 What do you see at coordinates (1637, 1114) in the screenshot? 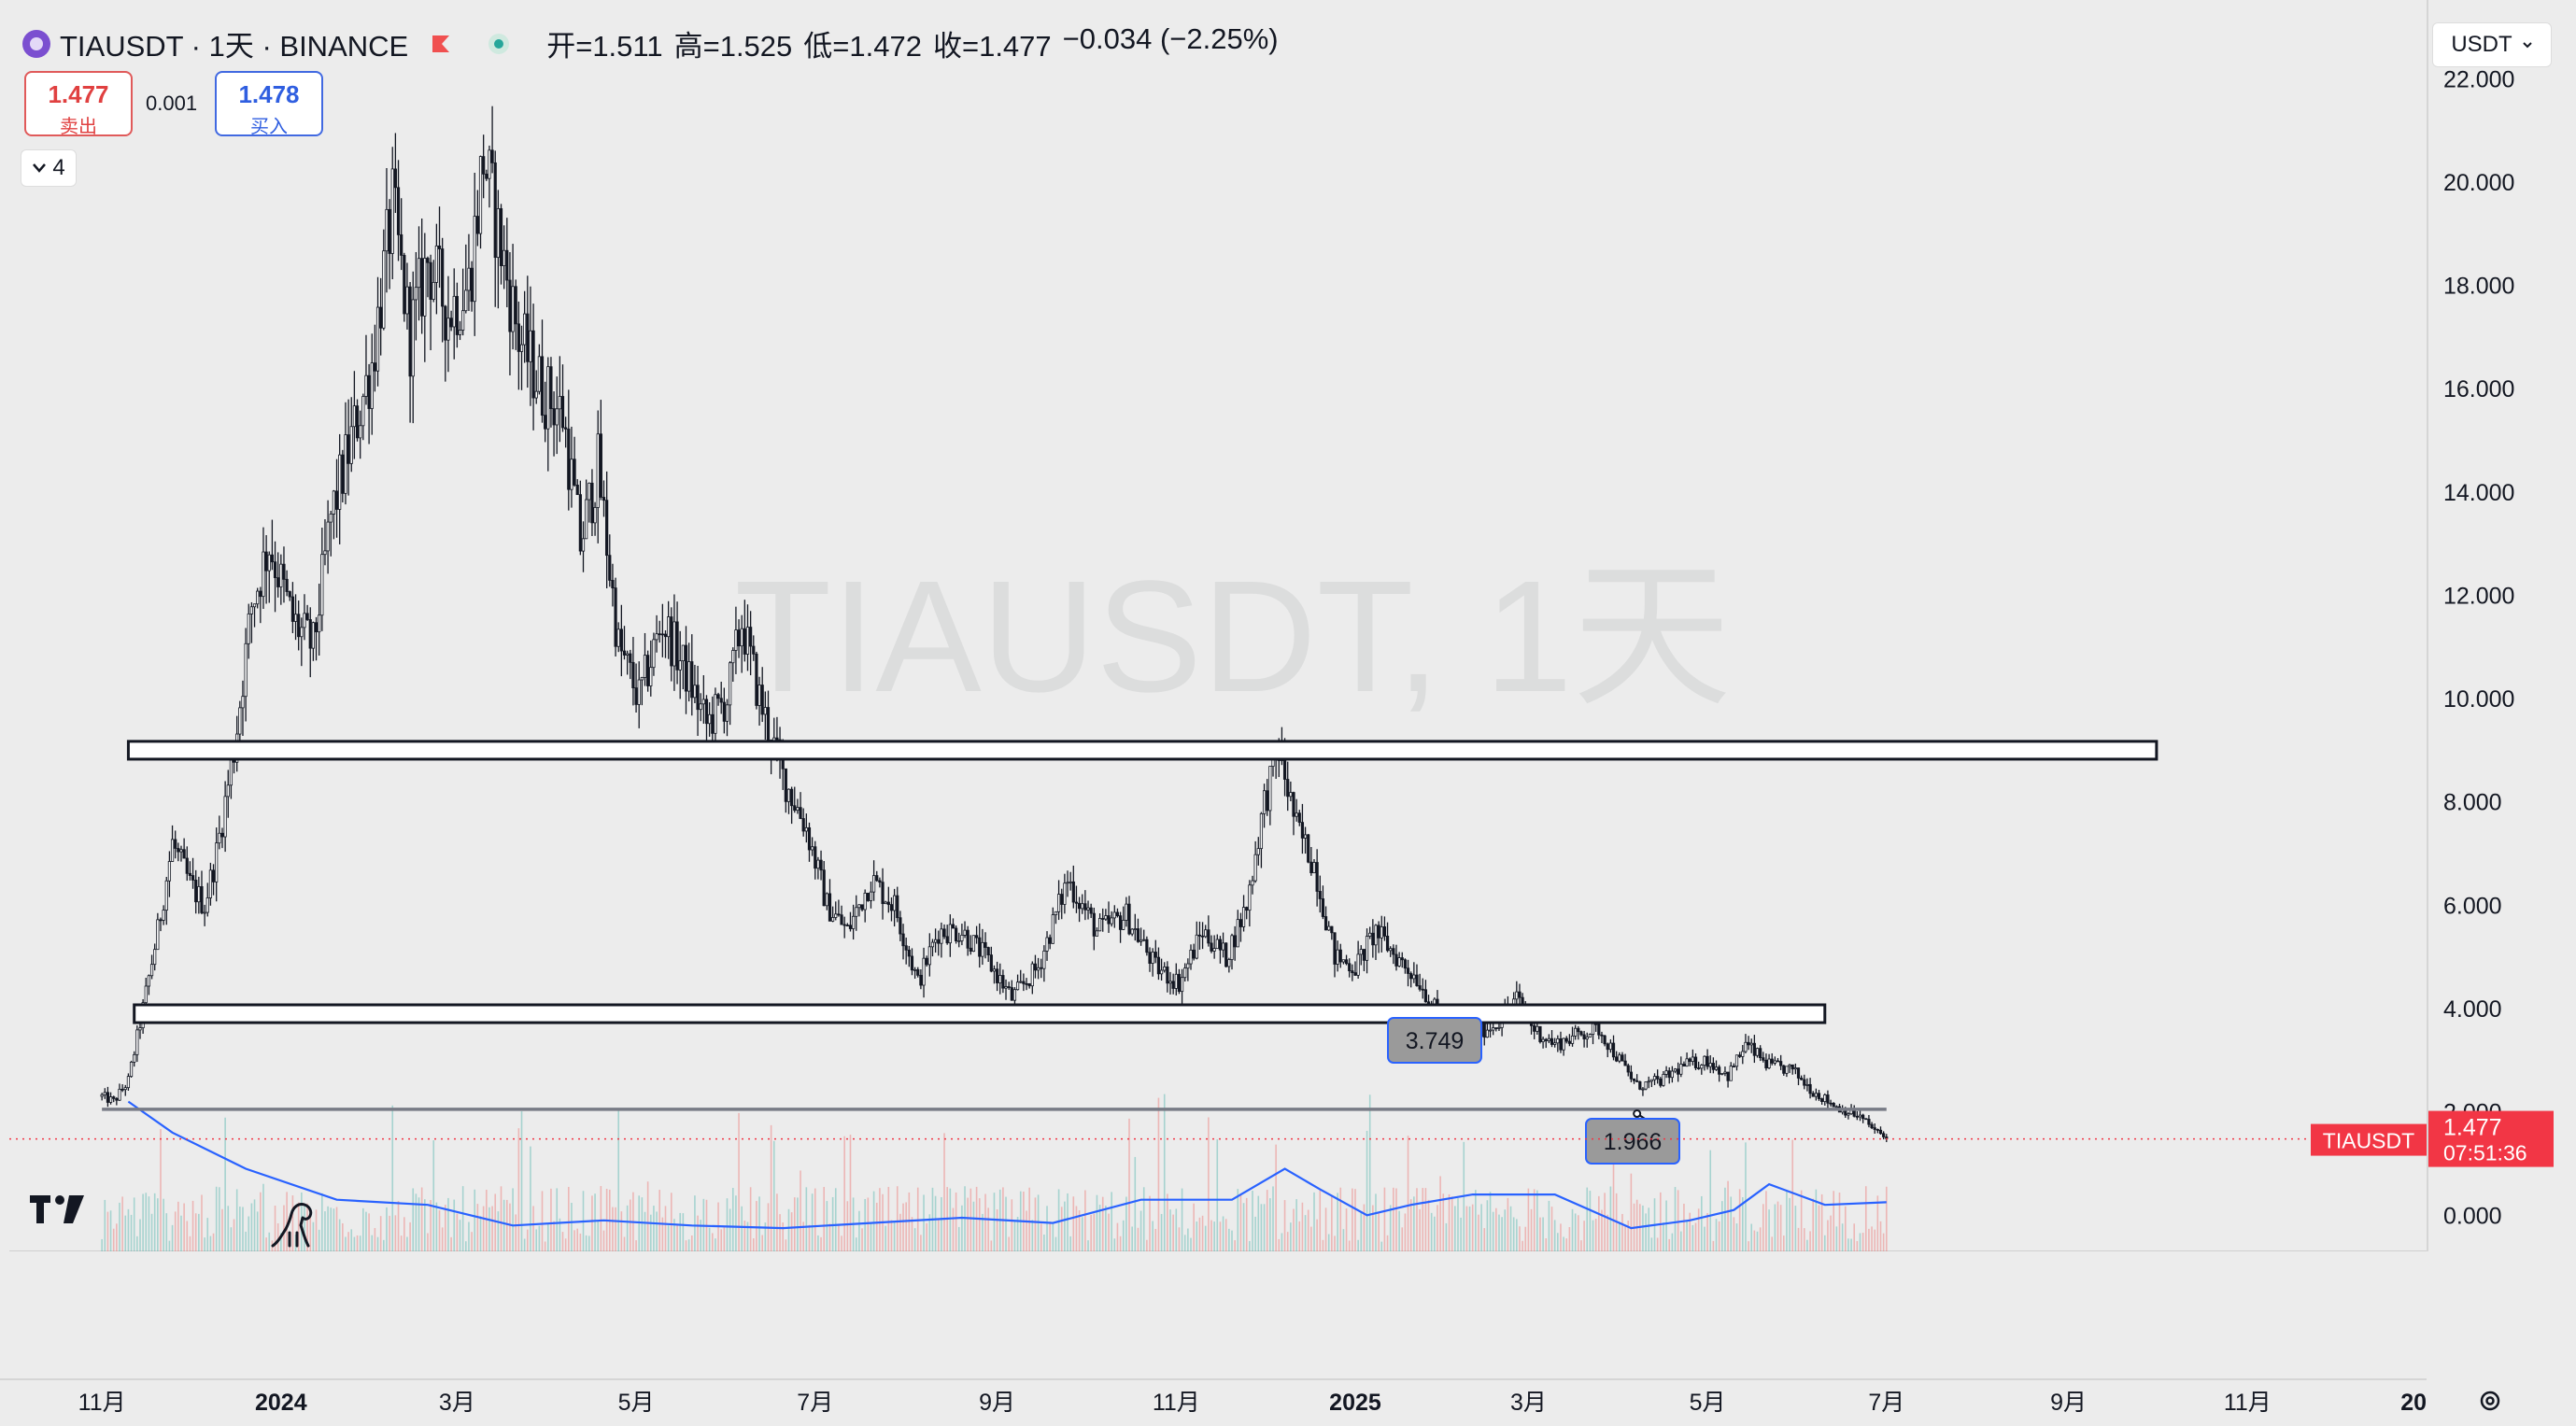
I see `annotation-point` at bounding box center [1637, 1114].